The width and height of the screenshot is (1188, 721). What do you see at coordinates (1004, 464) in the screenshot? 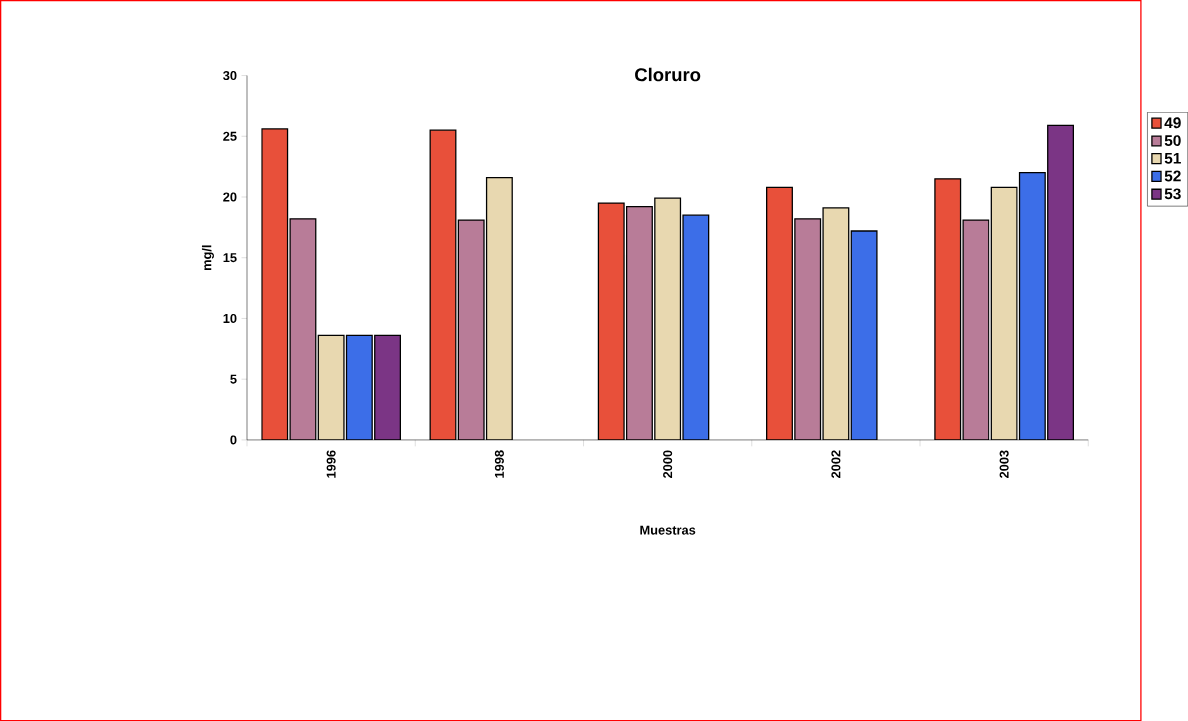
I see `x-tick-label: 2003` at bounding box center [1004, 464].